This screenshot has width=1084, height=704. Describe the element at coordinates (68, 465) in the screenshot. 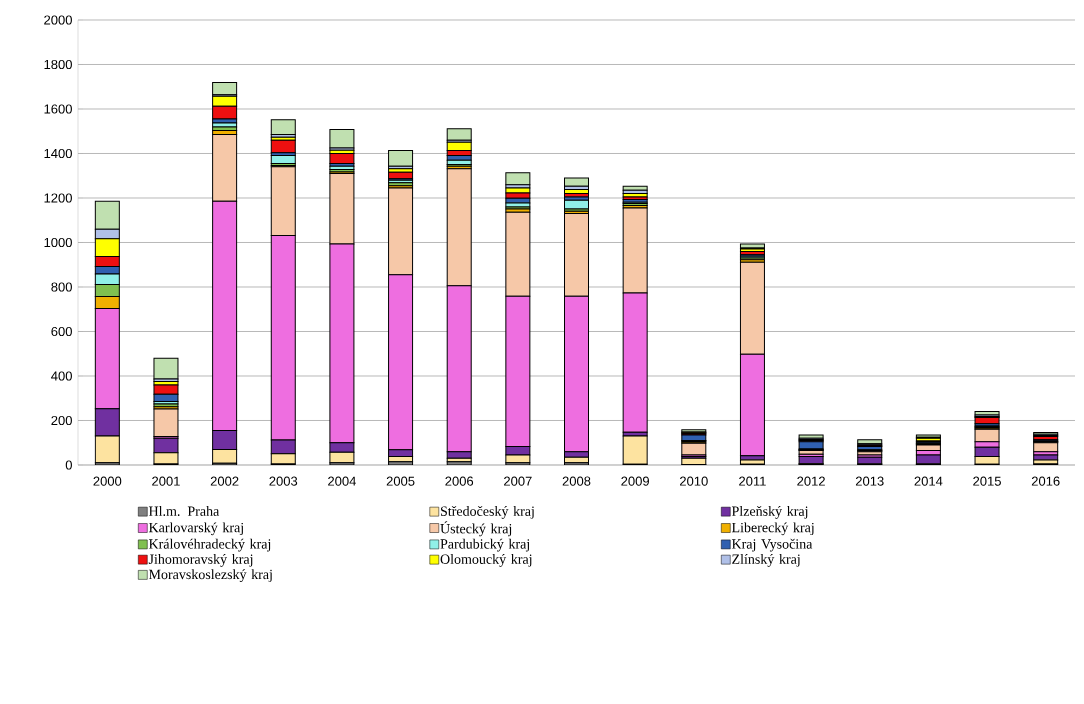

I see `y-tick-label: 0` at that location.